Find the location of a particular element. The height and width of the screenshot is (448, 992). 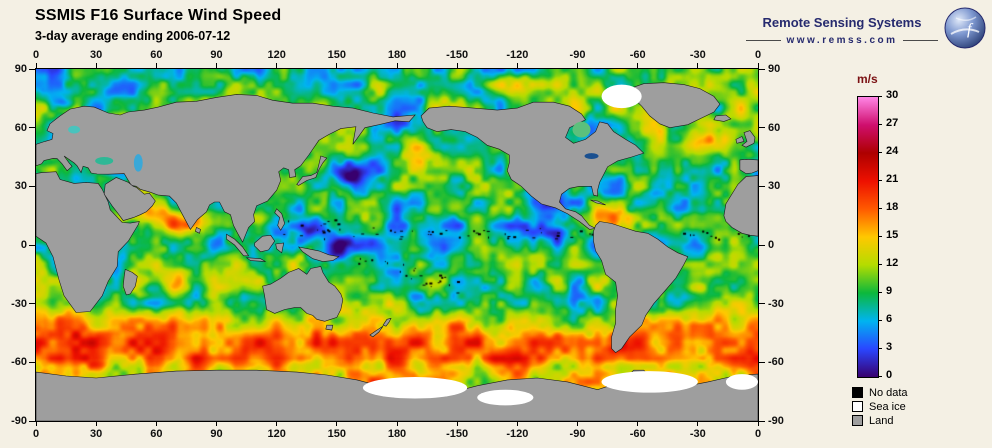

colorbar-unit-label: m/s is located at coordinates (867, 79).